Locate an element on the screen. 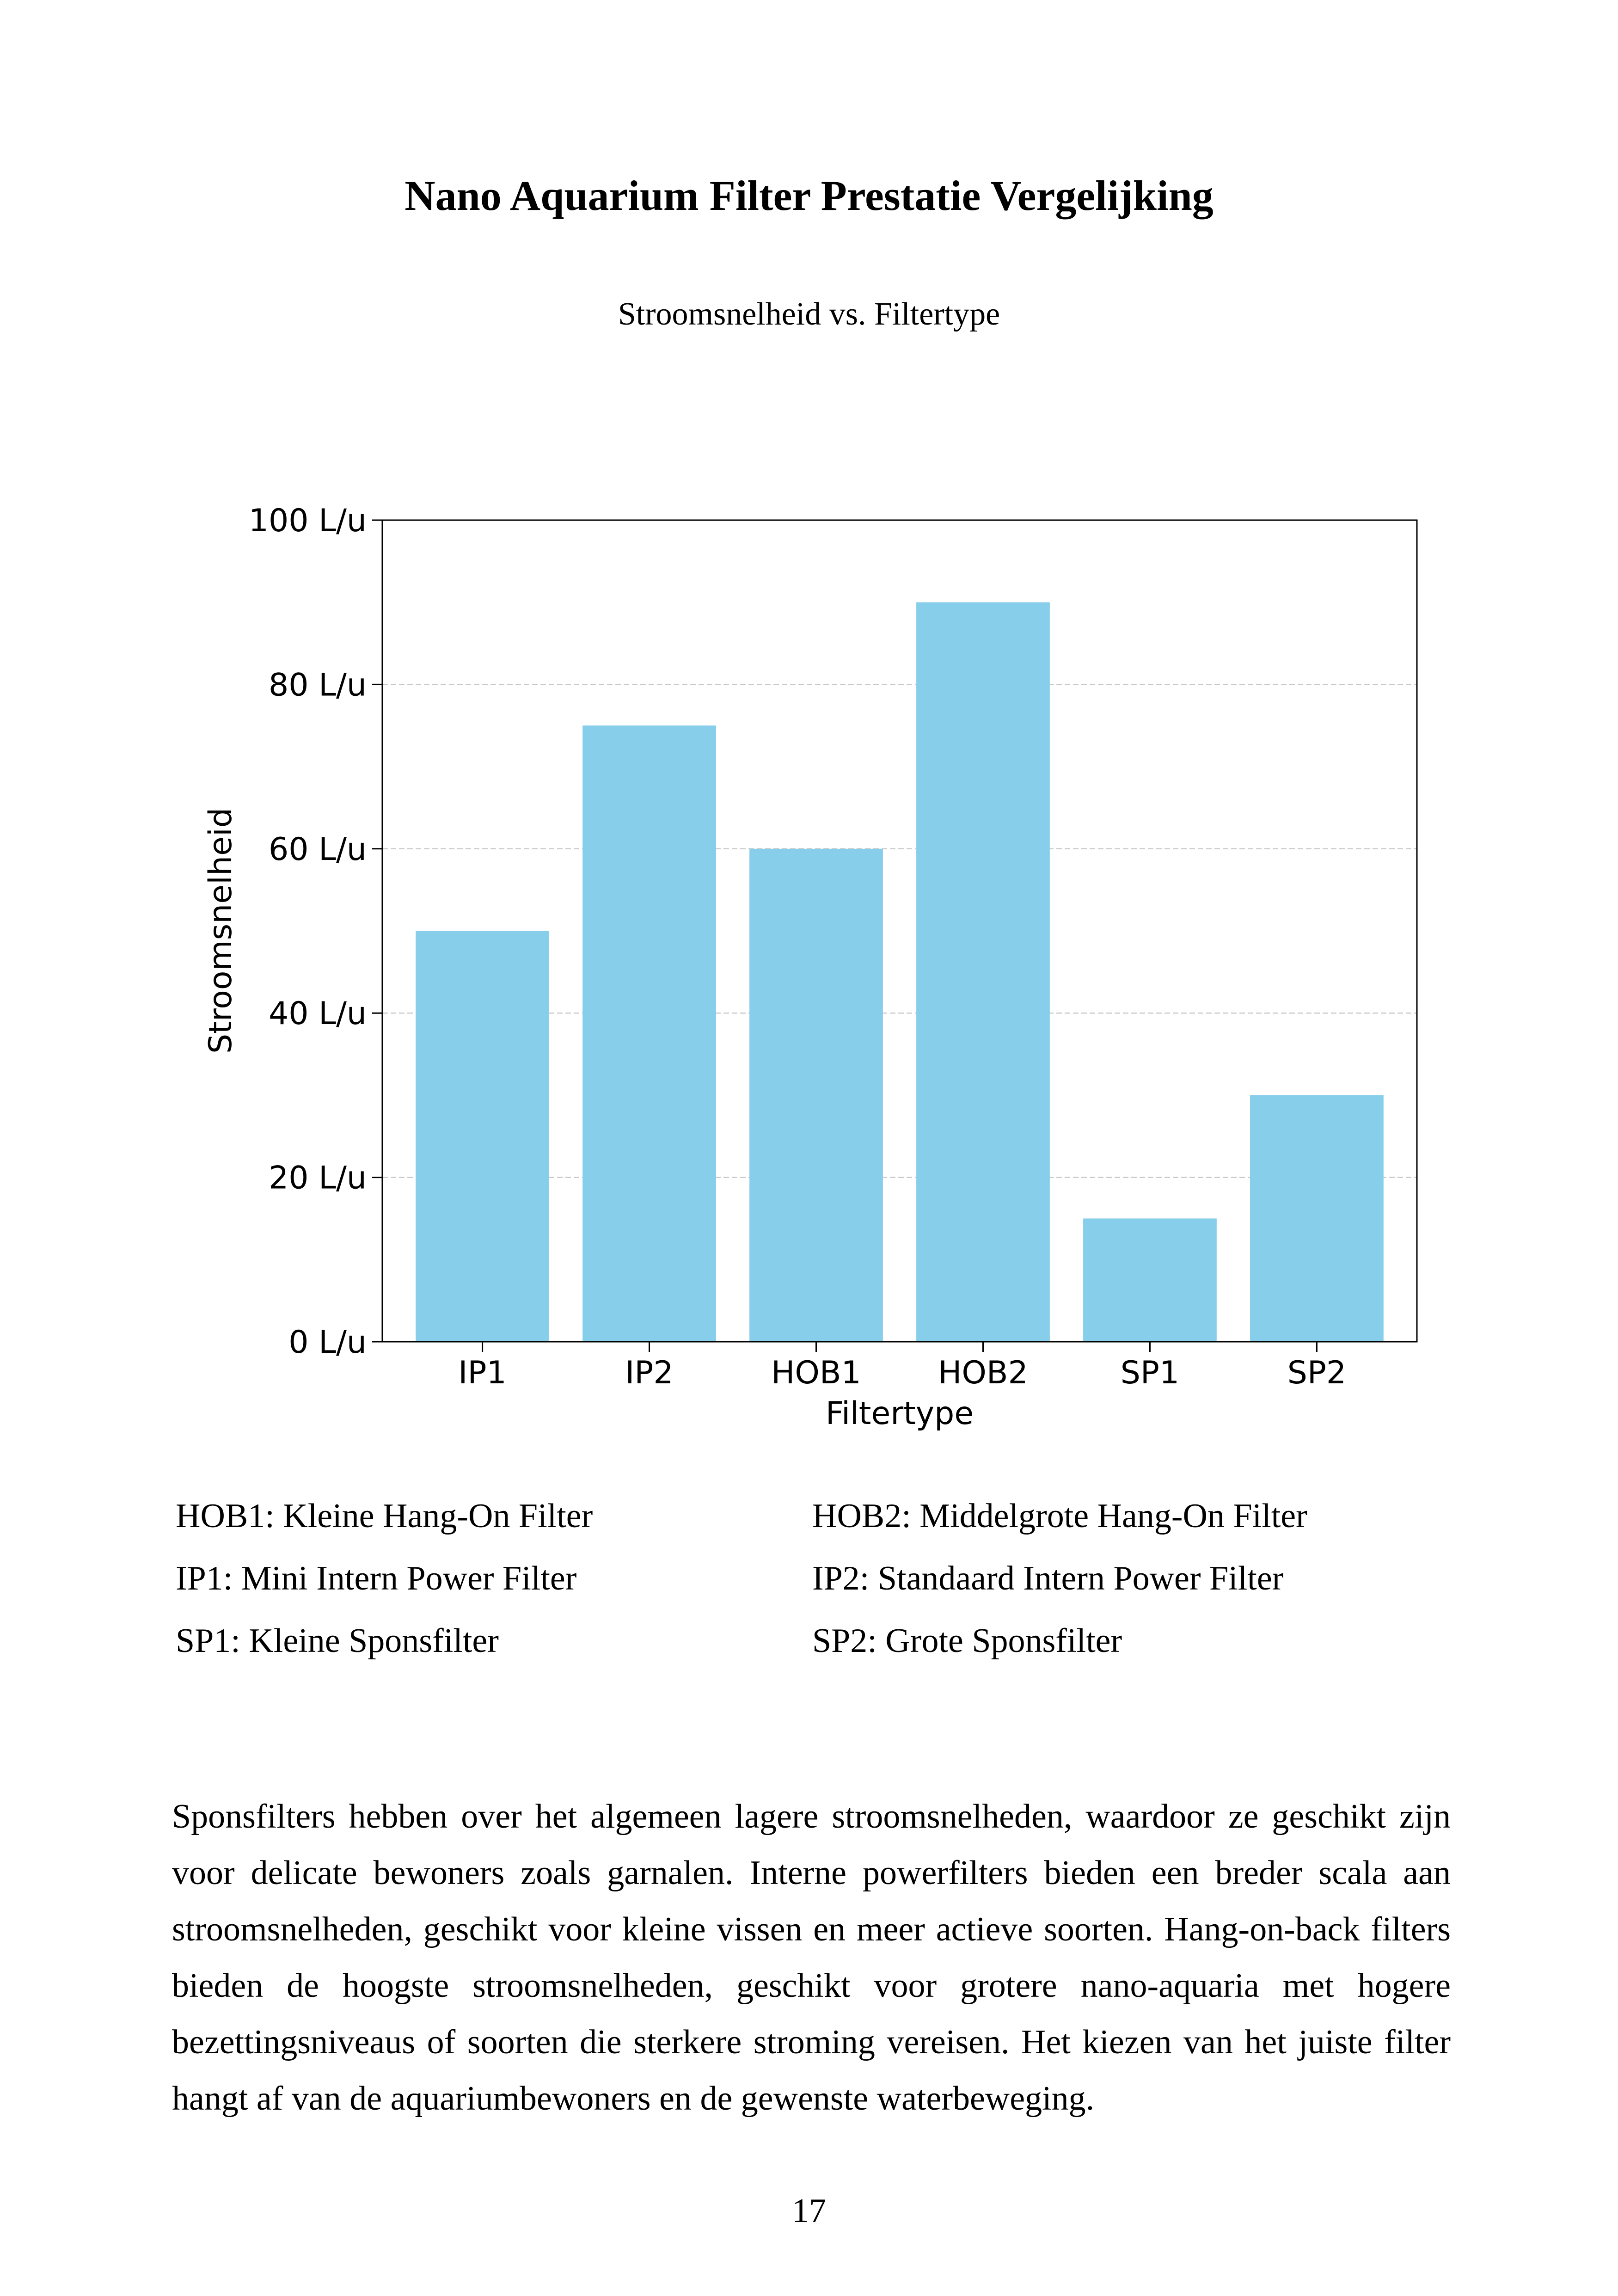  x-tick-label: HOB2 is located at coordinates (983, 1373).